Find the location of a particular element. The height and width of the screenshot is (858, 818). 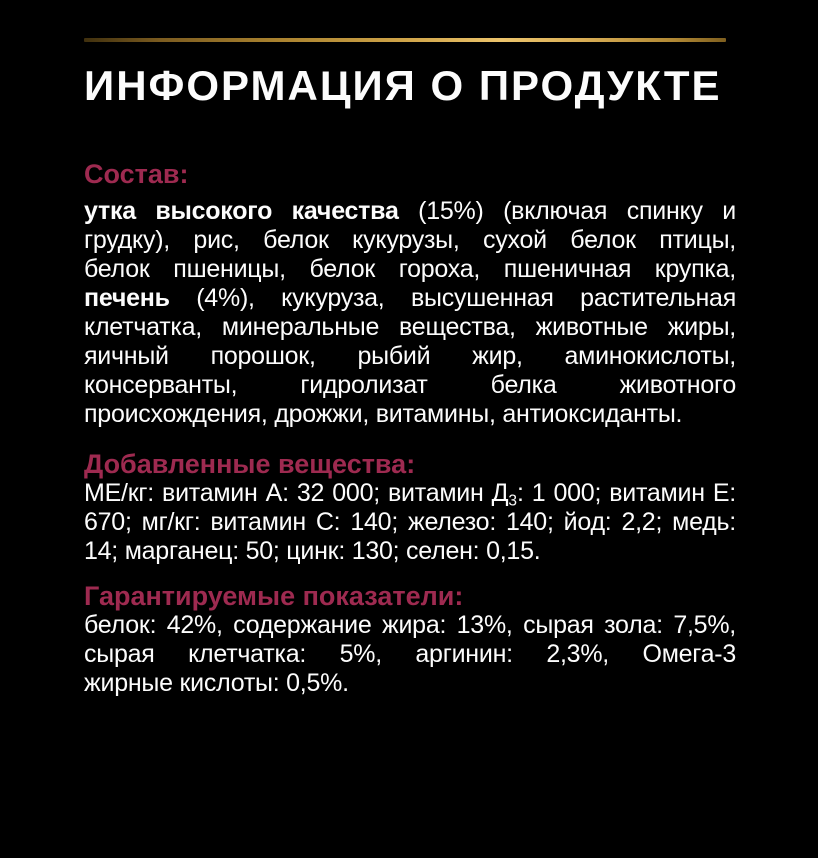

text-segment: : 1 000; витамин Е: is located at coordinates (626, 493).